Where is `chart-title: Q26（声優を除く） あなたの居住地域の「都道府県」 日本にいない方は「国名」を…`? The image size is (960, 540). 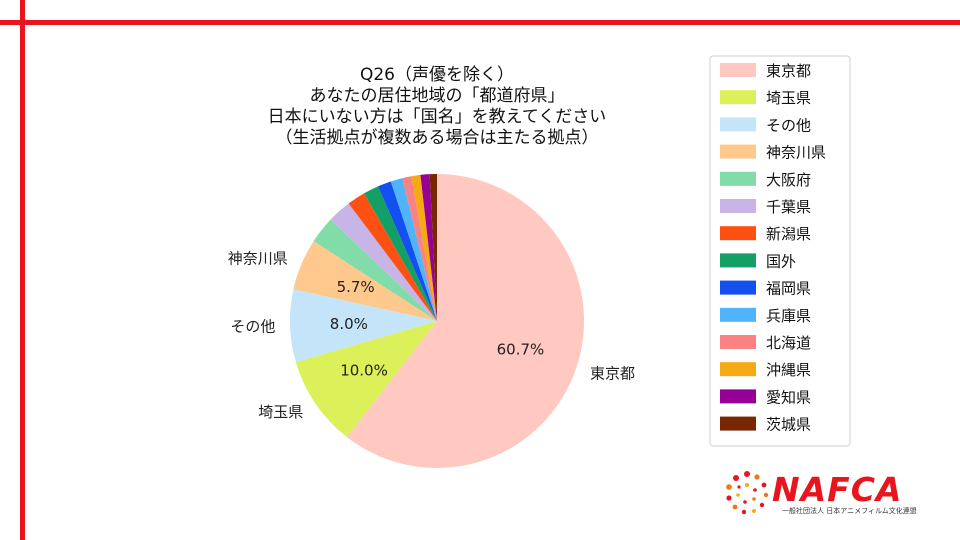 chart-title: Q26（声優を除く） あなたの居住地域の「都道府県」 日本にいない方は「国名」を… is located at coordinates (437, 106).